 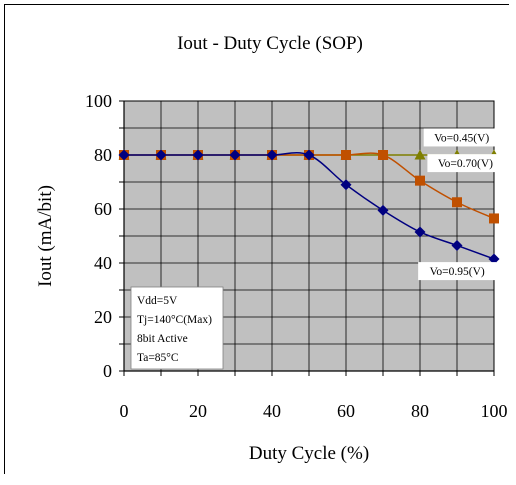 What do you see at coordinates (346, 411) in the screenshot?
I see `x-tick-label: 60` at bounding box center [346, 411].